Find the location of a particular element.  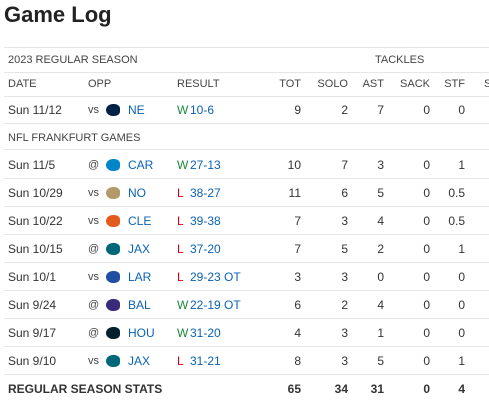

score: 22-19 OT is located at coordinates (215, 305).